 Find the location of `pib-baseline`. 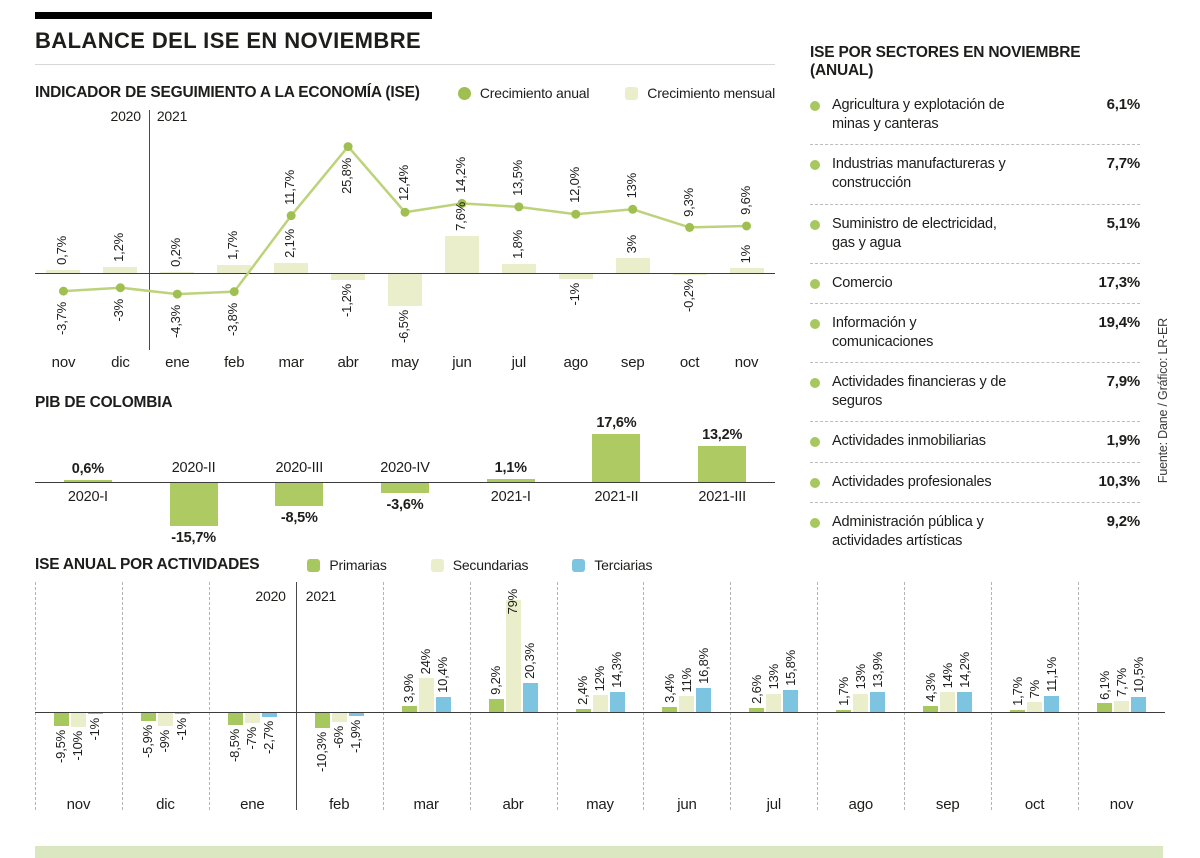

pib-baseline is located at coordinates (405, 482).